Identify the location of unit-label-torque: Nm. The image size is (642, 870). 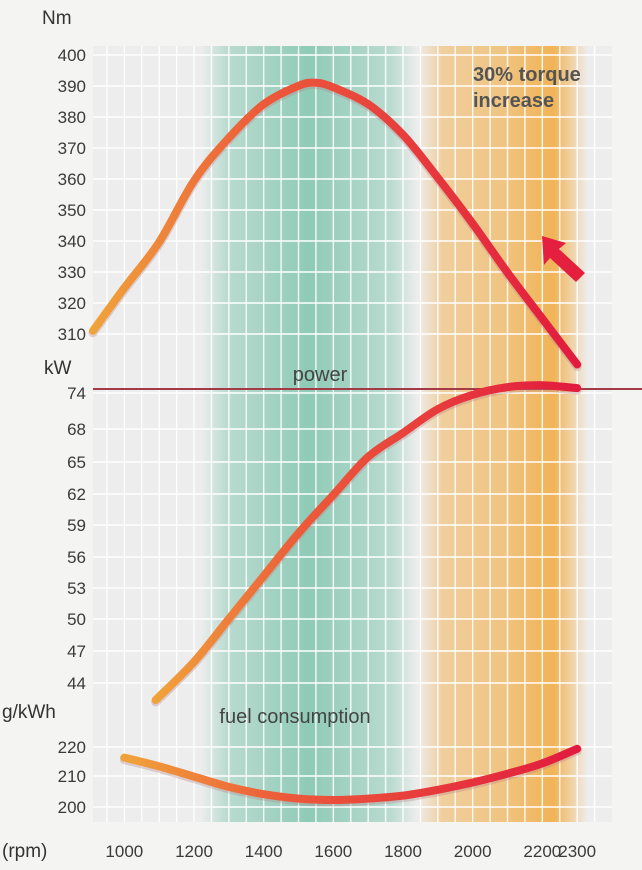
(57, 18).